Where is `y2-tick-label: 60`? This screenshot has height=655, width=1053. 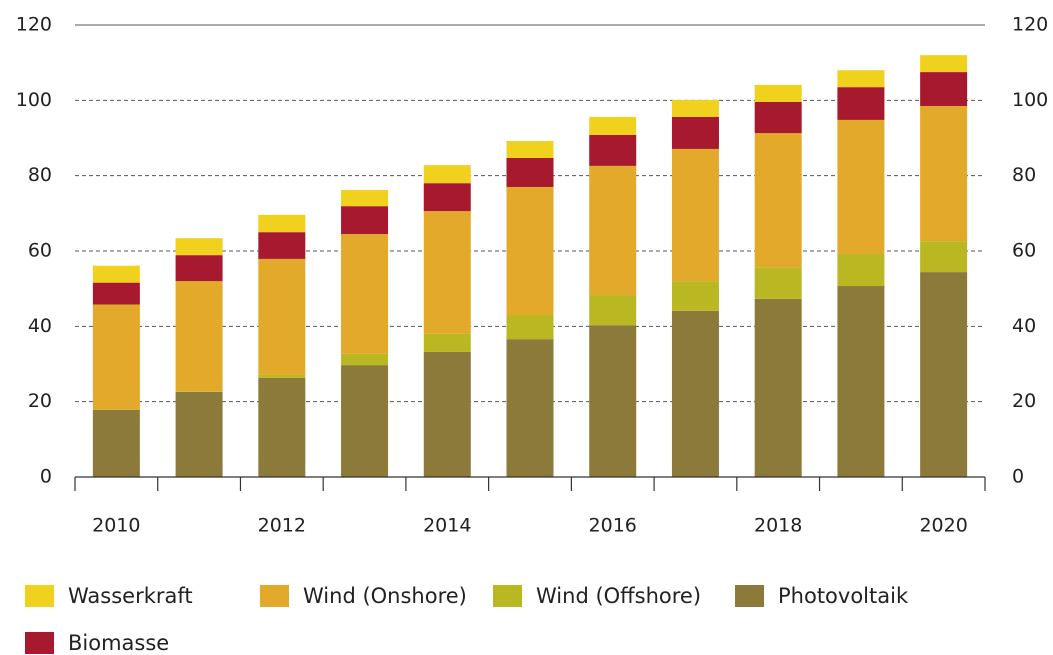
y2-tick-label: 60 is located at coordinates (1024, 251).